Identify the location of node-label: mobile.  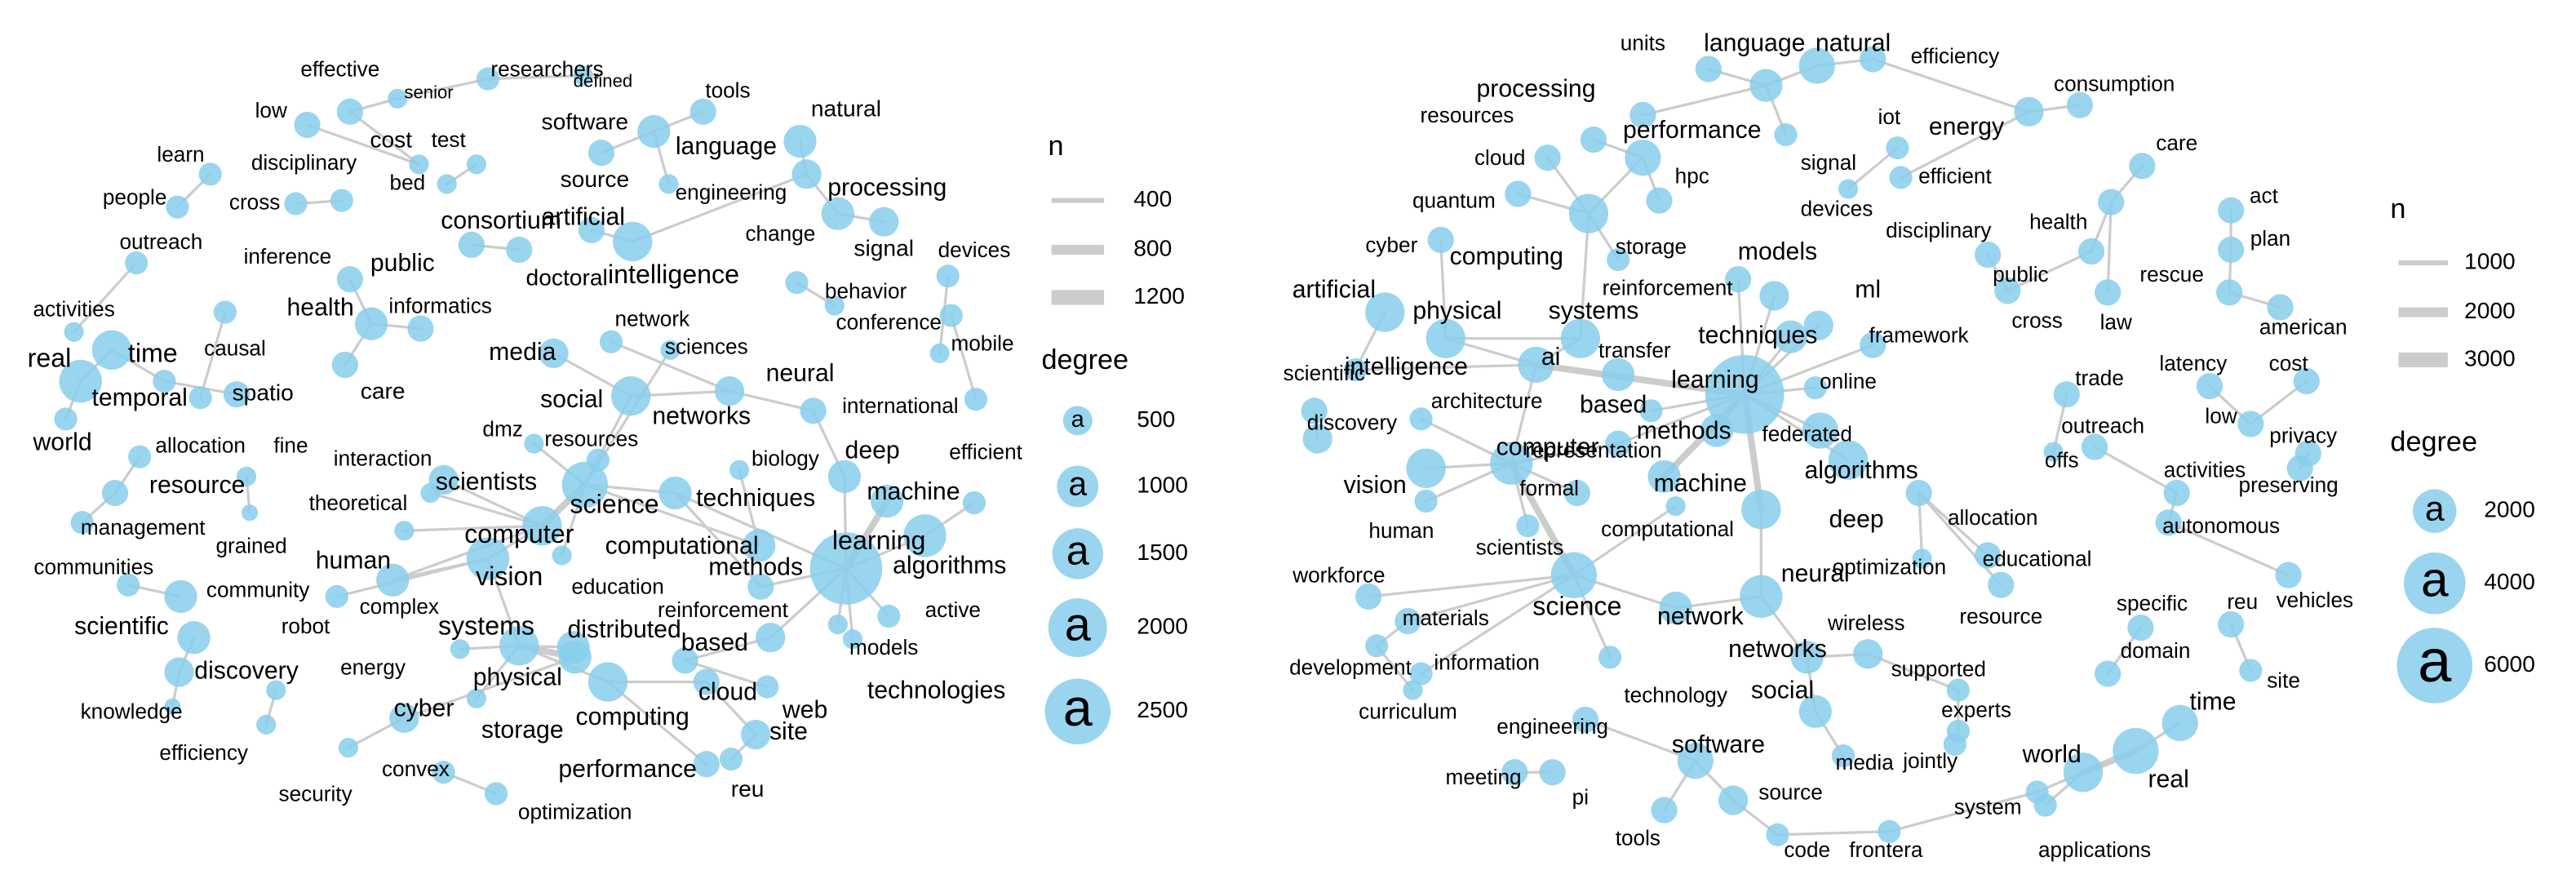
(982, 343).